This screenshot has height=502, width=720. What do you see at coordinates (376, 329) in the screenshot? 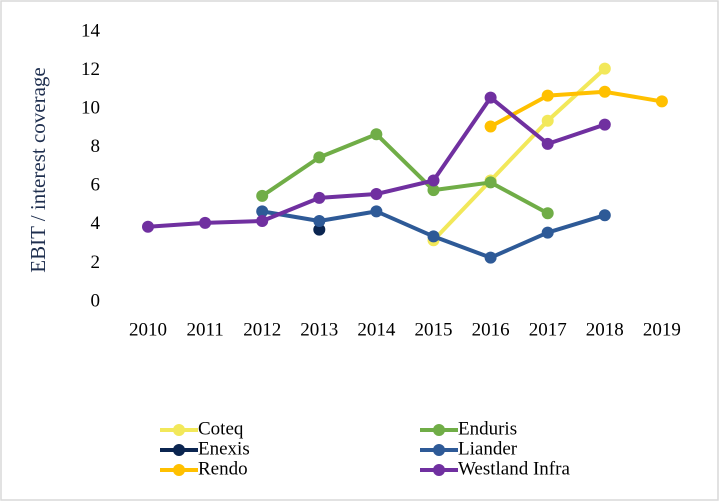
I see `x-tick-label: 2014` at bounding box center [376, 329].